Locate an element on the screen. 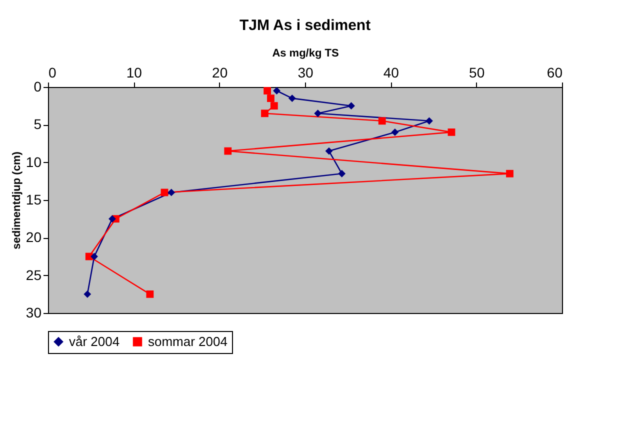  x-tick-label: 10 is located at coordinates (134, 72).